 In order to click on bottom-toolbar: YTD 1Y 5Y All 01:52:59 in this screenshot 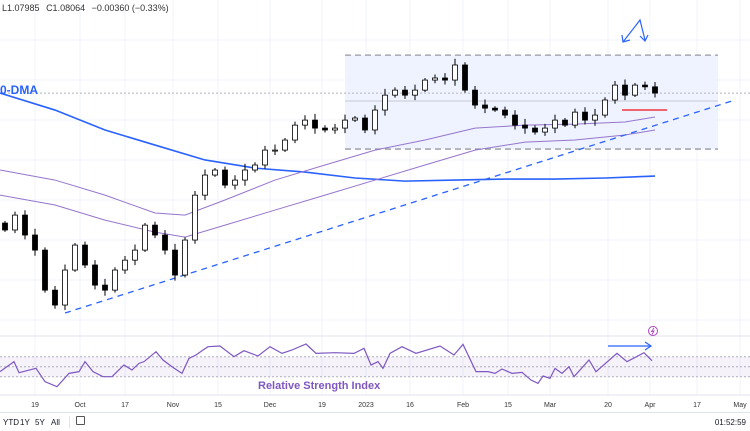, I will do `click(375, 421)`.